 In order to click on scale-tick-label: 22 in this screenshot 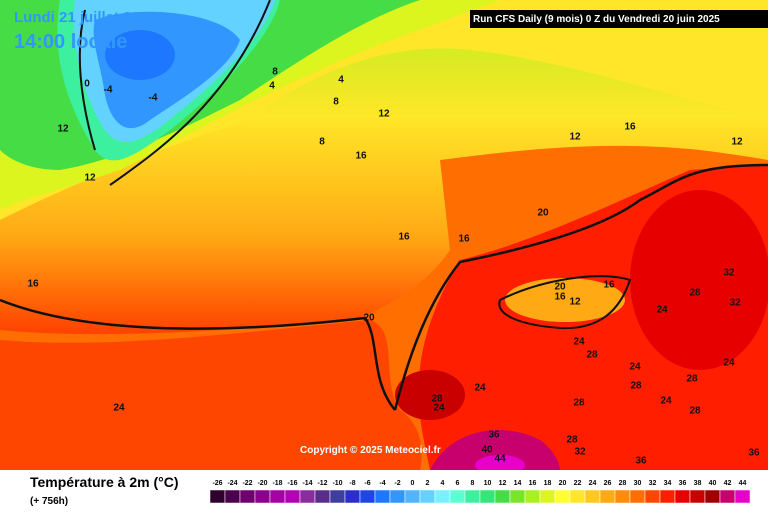, I will do `click(578, 483)`.